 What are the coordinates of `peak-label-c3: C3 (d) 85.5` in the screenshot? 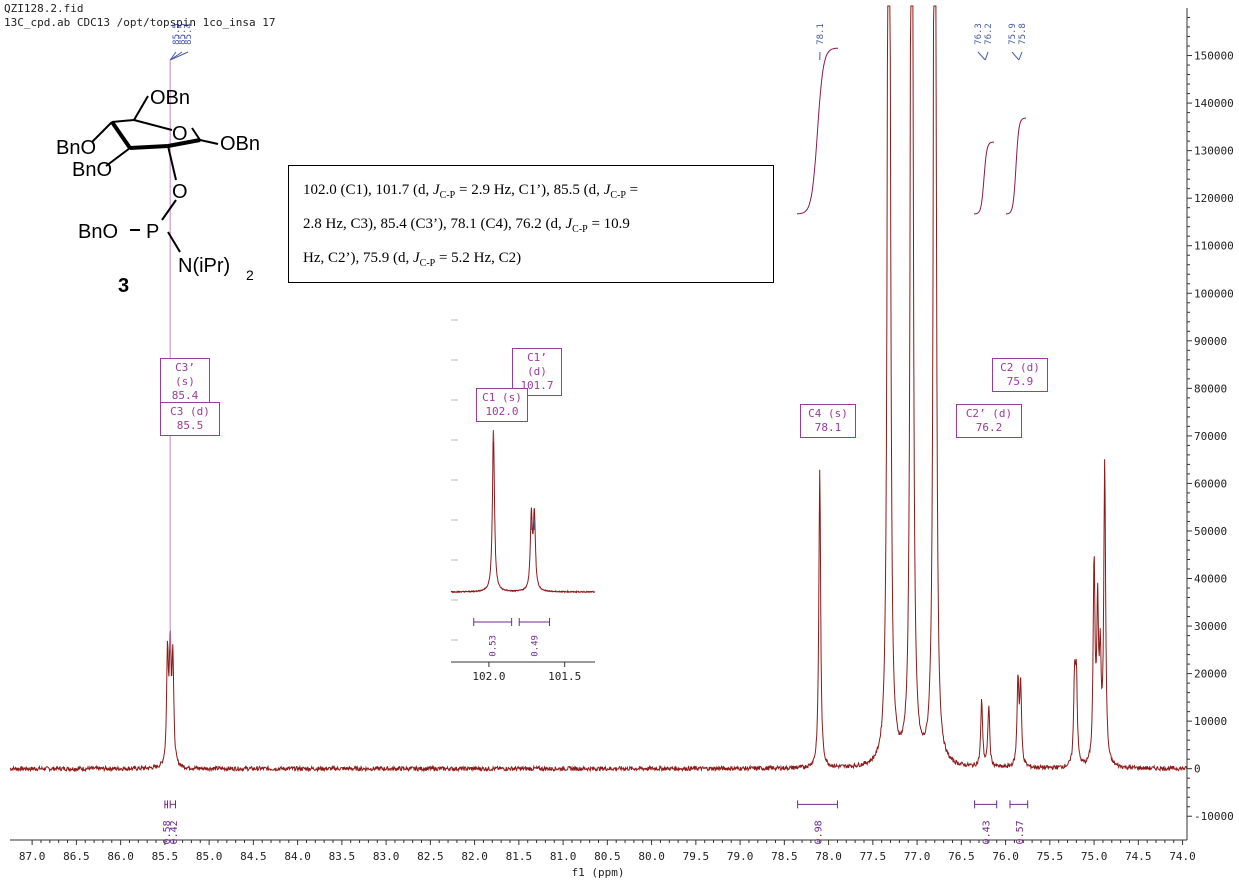 It's located at (190, 419).